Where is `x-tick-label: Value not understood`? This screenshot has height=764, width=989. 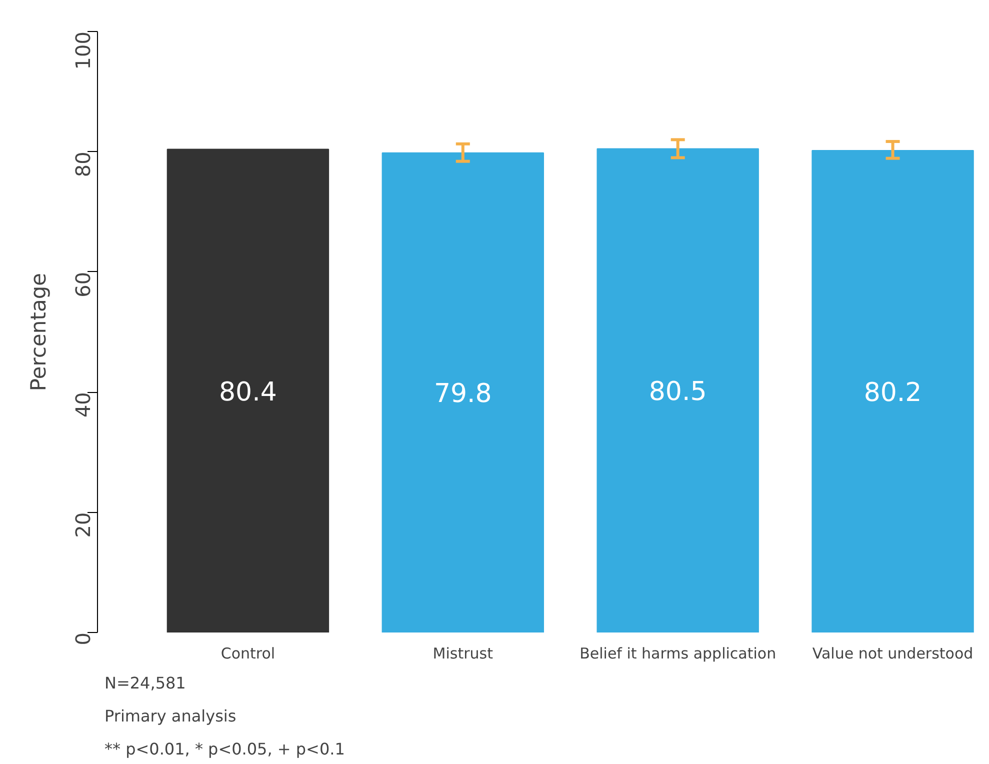
x-tick-label: Value not understood is located at coordinates (893, 653).